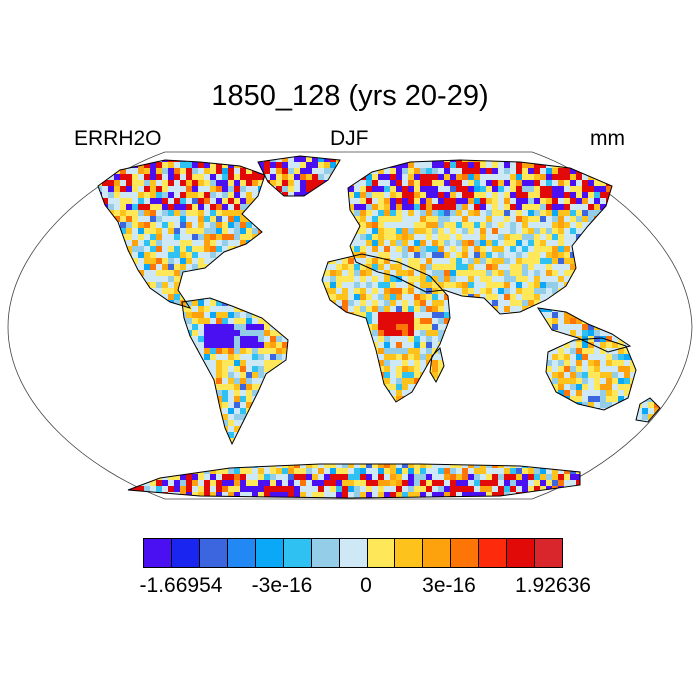 This screenshot has width=700, height=700. I want to click on season-label: DJF, so click(349, 138).